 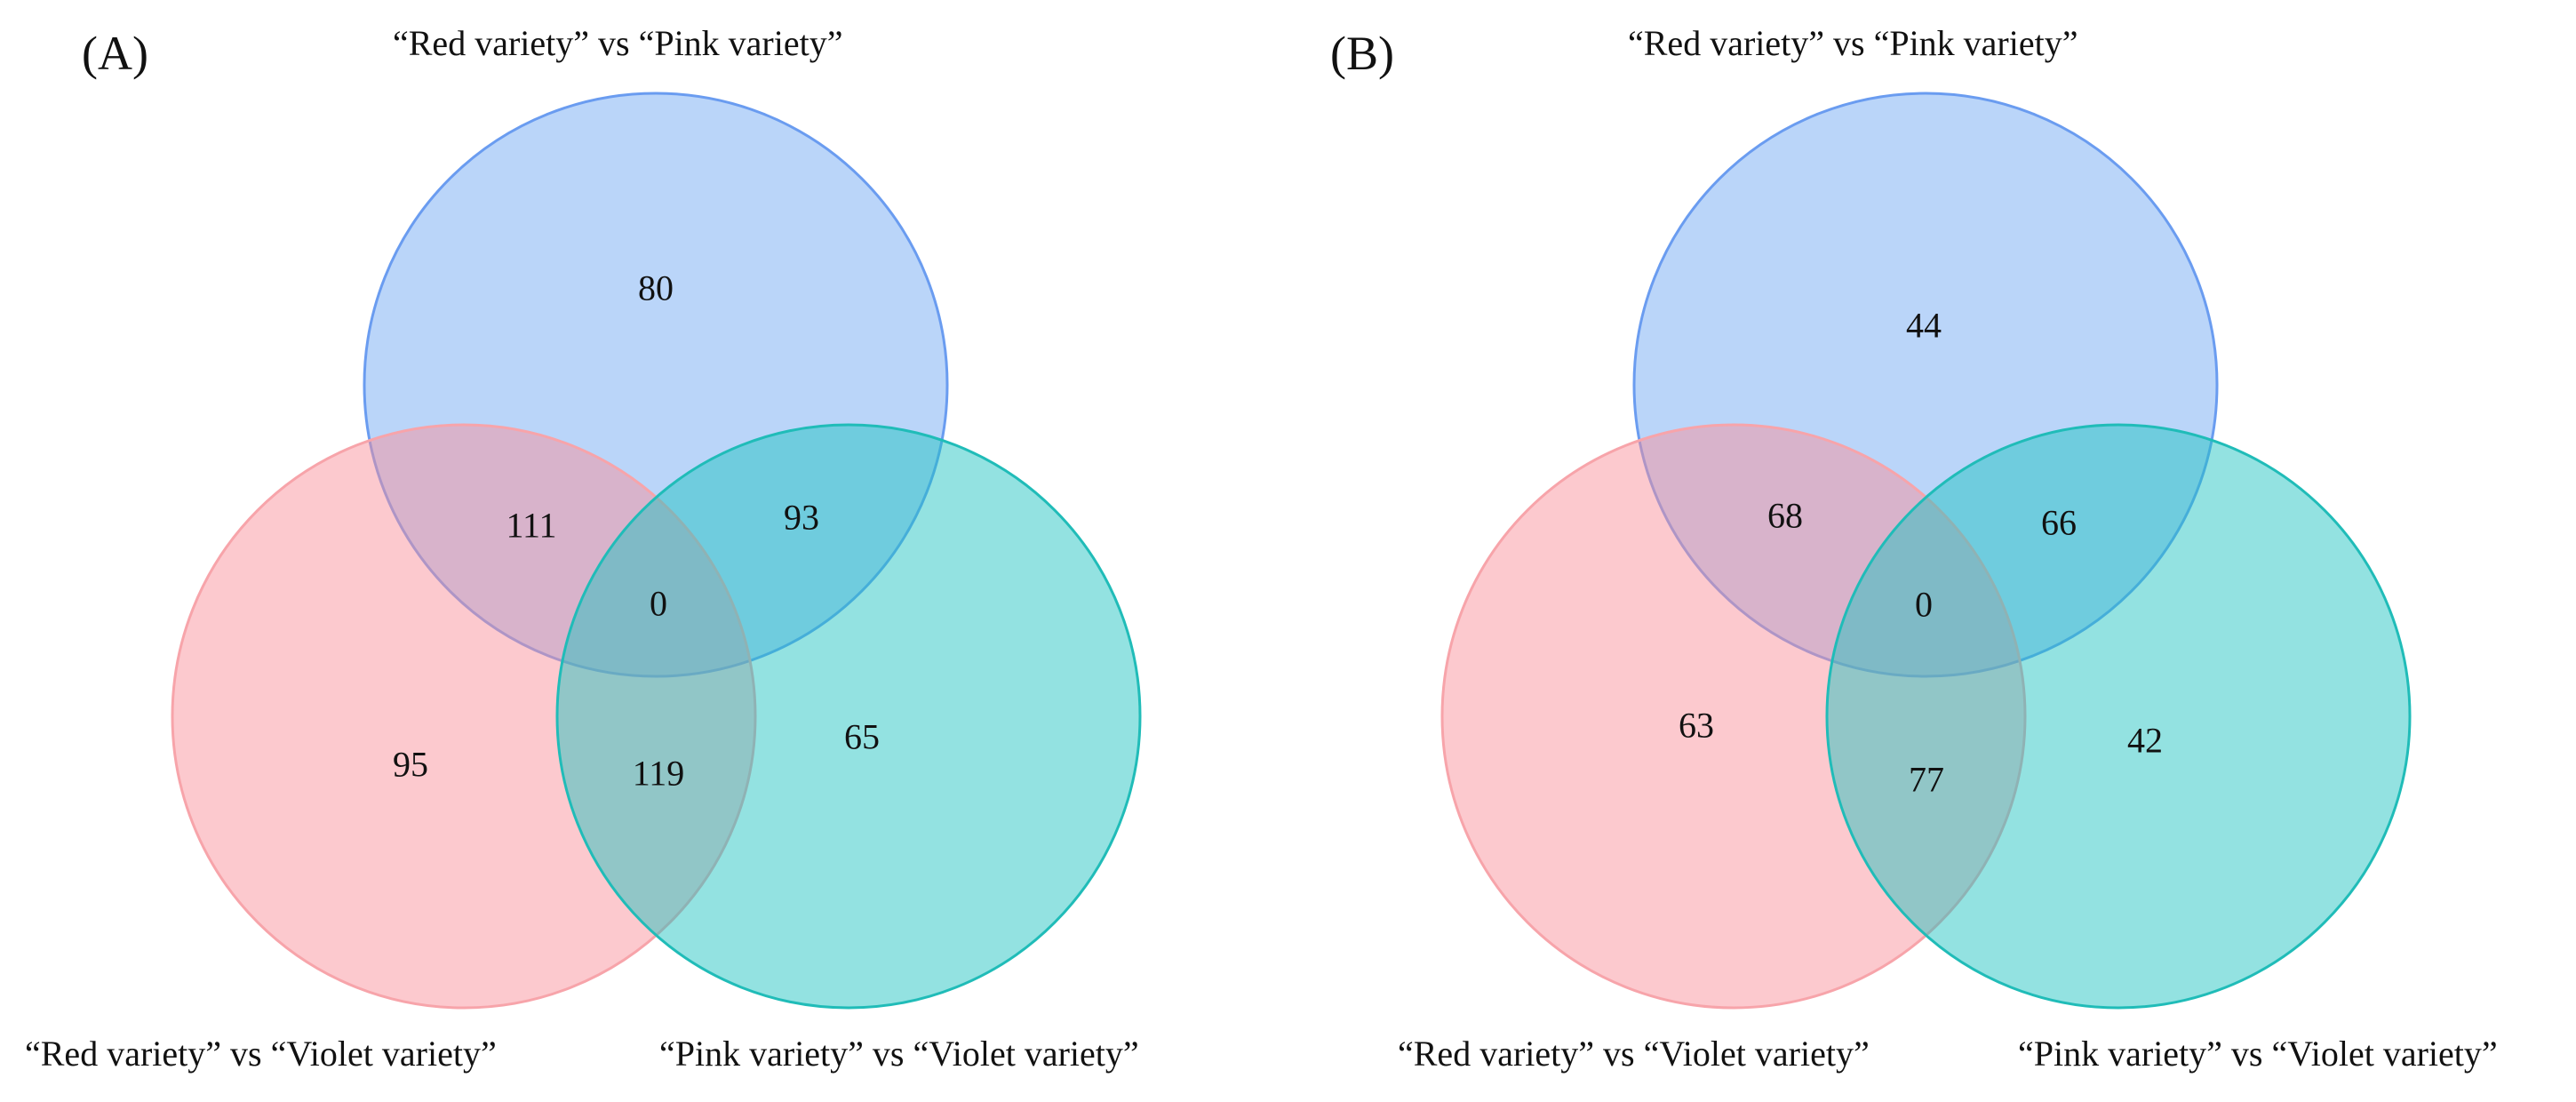 What do you see at coordinates (1785, 516) in the screenshot?
I see `count-top-left-b: 68` at bounding box center [1785, 516].